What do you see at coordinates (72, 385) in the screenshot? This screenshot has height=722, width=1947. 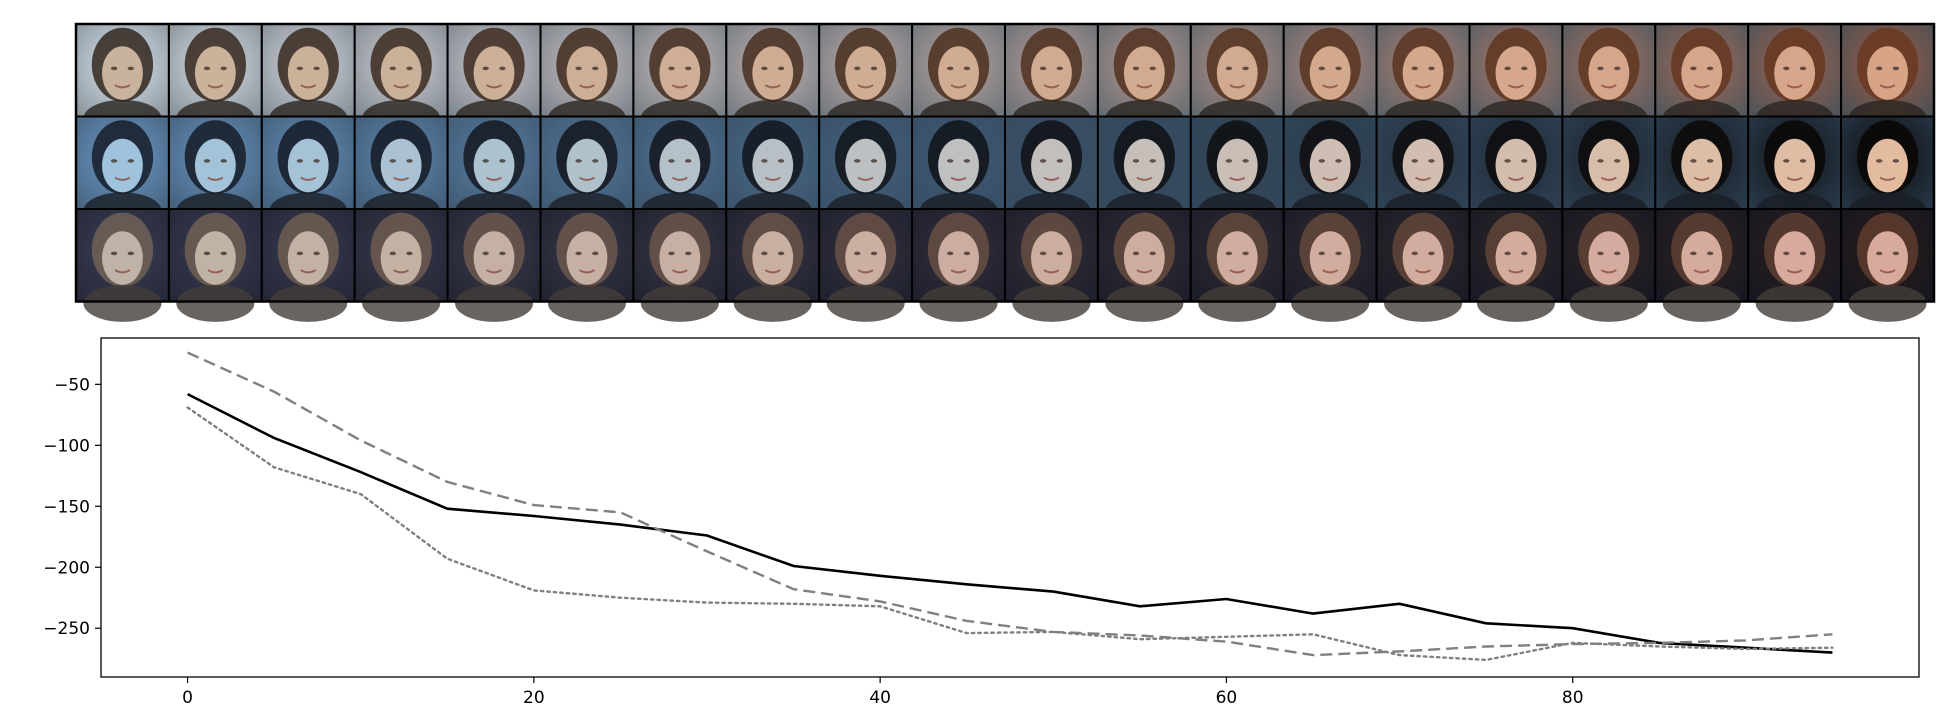 I see `y-tick-label: −50` at bounding box center [72, 385].